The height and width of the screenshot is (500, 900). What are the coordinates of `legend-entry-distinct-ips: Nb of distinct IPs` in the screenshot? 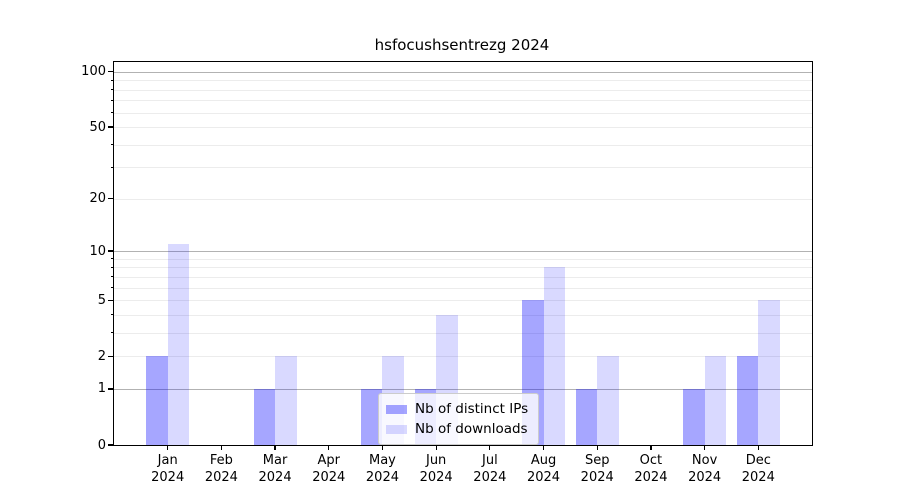 It's located at (457, 409).